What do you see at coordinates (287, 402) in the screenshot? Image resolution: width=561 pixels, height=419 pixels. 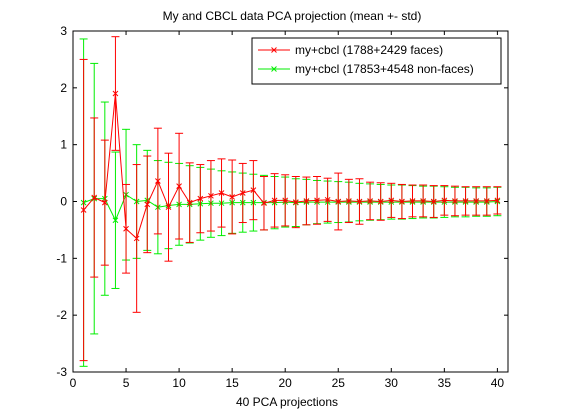 I see `x-axis-label: 40 PCA projections` at bounding box center [287, 402].